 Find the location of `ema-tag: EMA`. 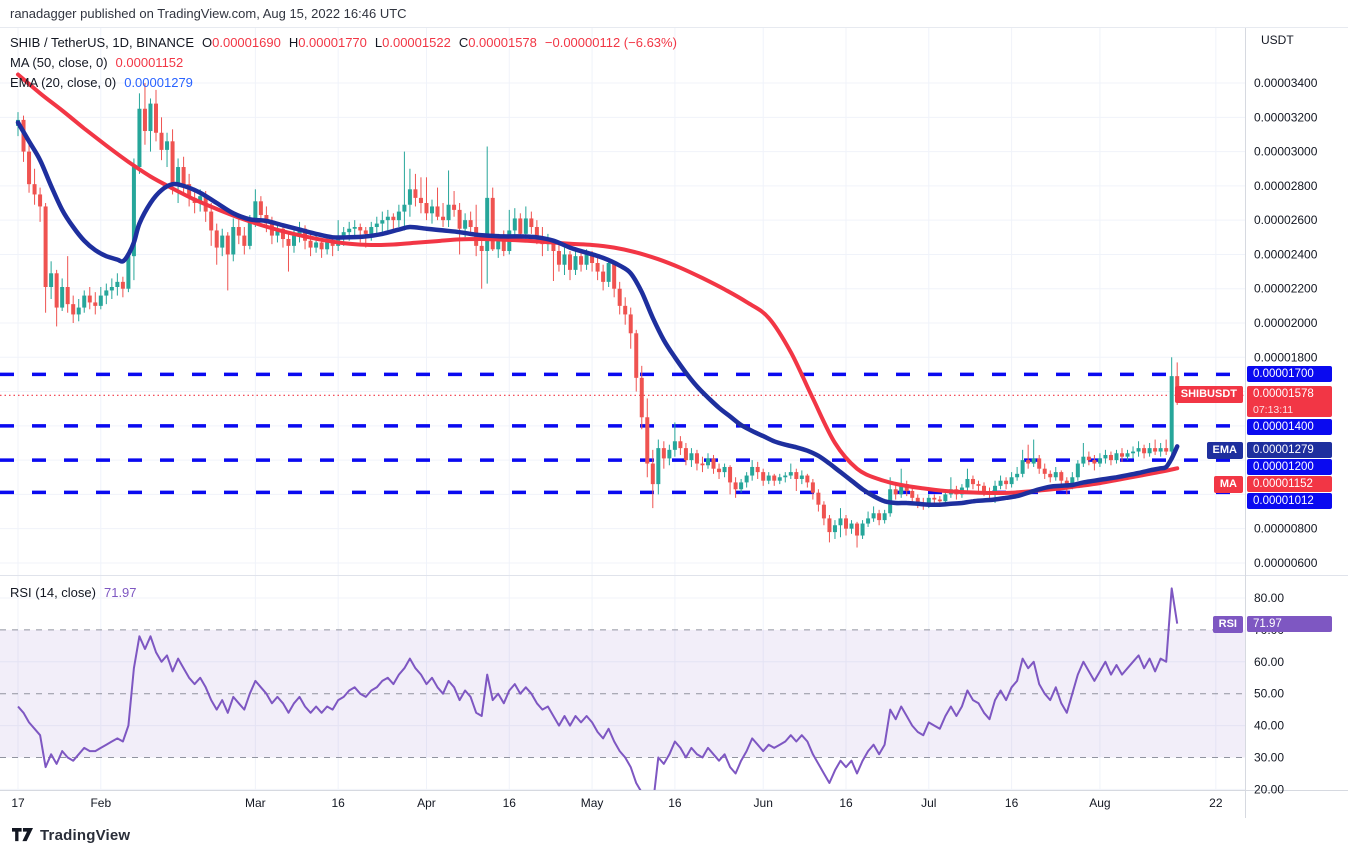

ema-tag: EMA is located at coordinates (1224, 450).